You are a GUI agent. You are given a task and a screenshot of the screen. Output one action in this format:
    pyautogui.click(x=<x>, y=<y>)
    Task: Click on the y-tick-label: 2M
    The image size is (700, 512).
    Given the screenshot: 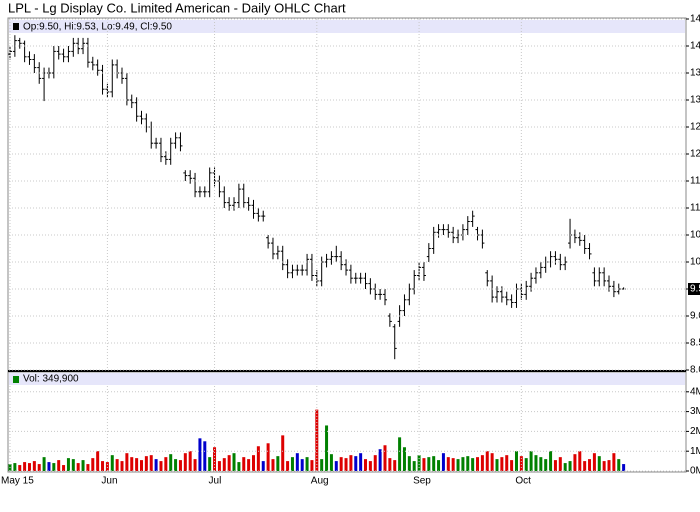 What is the action you would take?
    pyautogui.click(x=695, y=431)
    